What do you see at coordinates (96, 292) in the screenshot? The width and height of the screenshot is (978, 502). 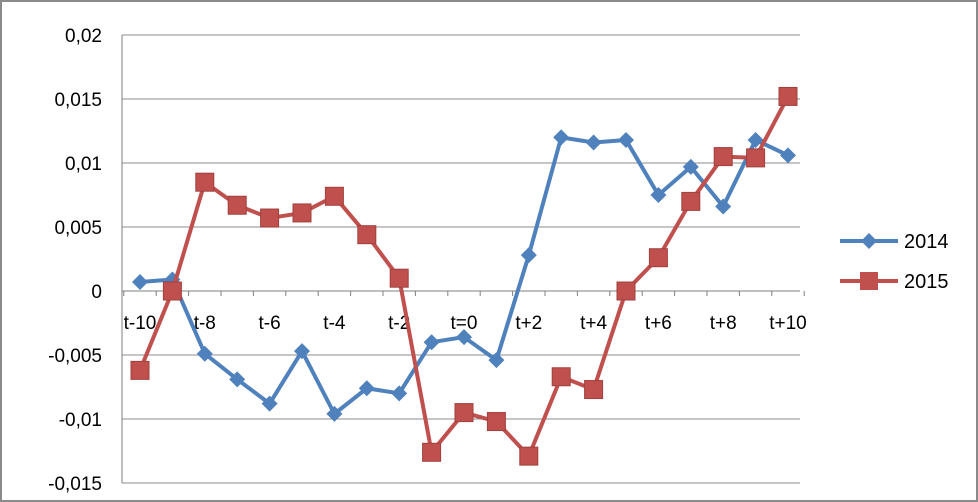 I see `y-tick-label: 0` at bounding box center [96, 292].